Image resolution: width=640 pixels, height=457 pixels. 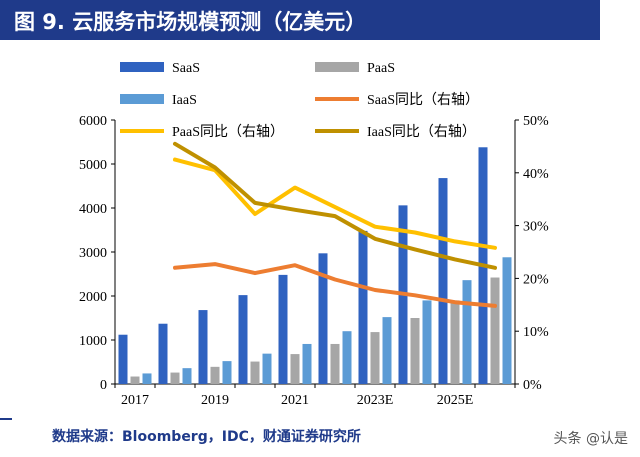 I want to click on title-bar: 图 9. 云服务市场规模预测（亿美元）, so click(x=300, y=20).